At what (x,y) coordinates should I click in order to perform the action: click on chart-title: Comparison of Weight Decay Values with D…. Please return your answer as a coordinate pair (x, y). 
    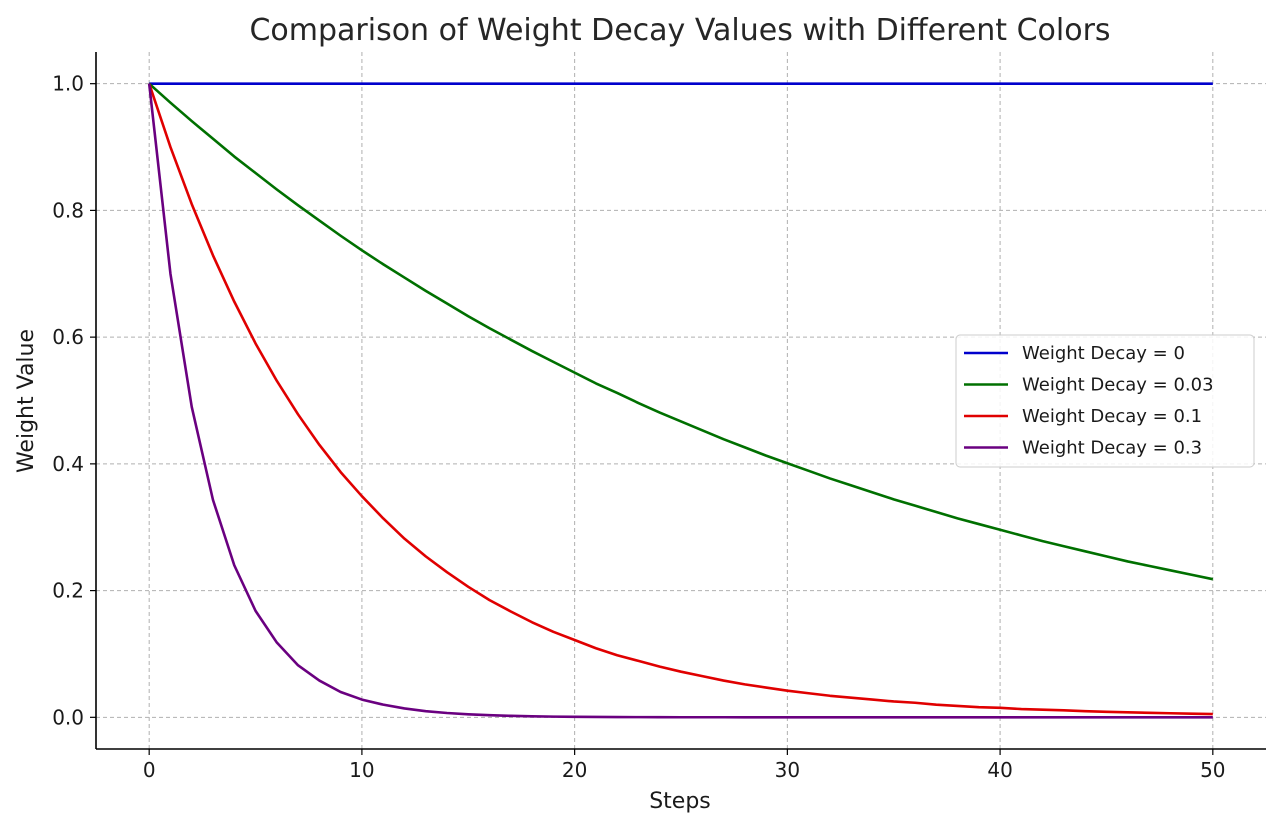
    Looking at the image, I should click on (679, 30).